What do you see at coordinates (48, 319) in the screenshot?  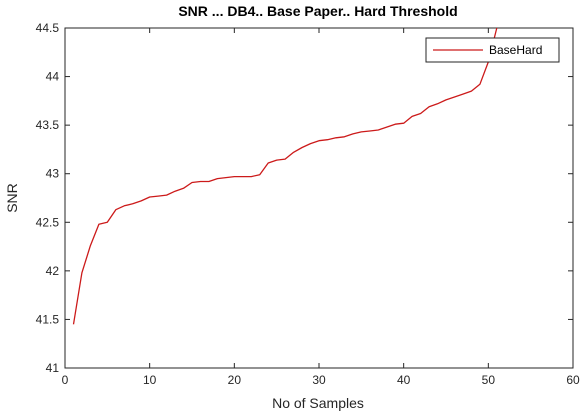 I see `y-tick-label: 41.5` at bounding box center [48, 319].